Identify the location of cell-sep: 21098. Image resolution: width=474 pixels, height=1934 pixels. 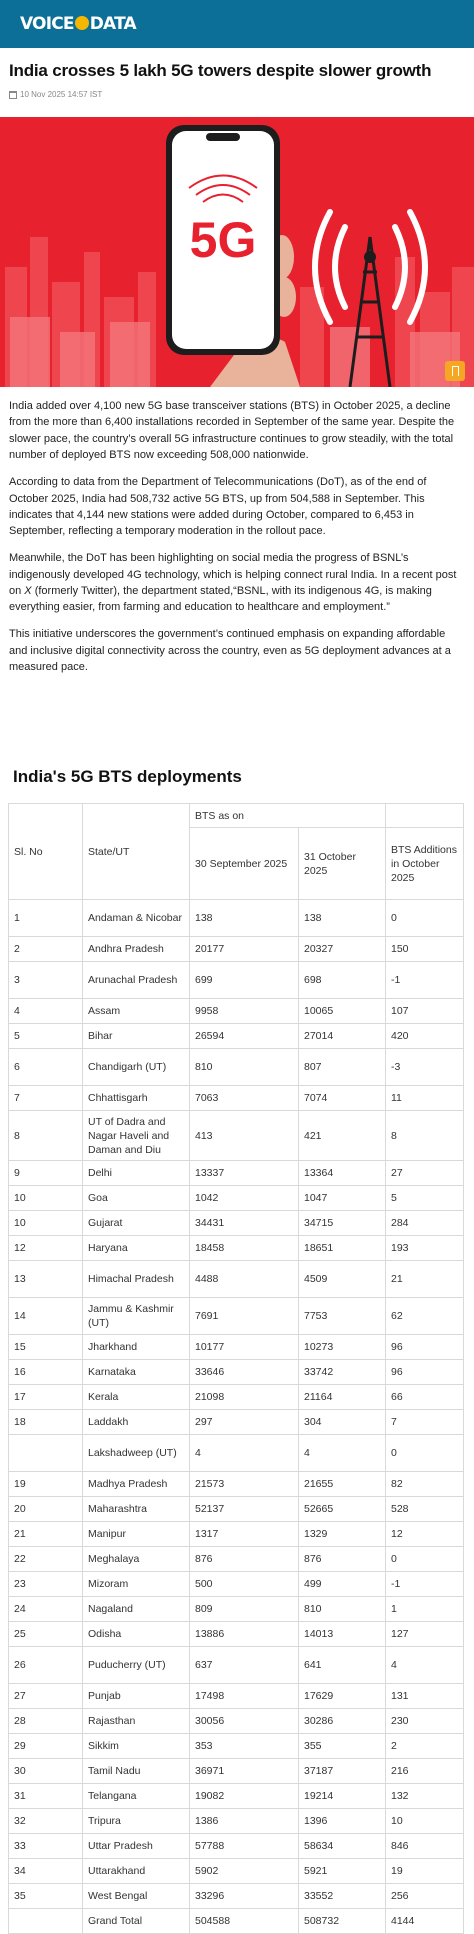
(244, 1397).